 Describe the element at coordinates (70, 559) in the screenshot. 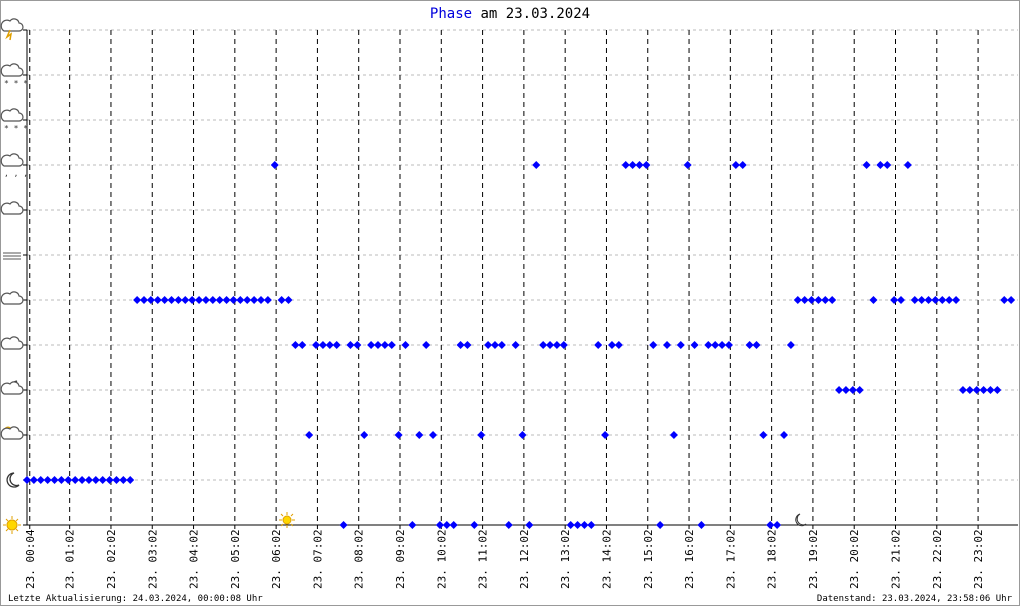

I see `x-tick-label: 23. 01:02` at that location.